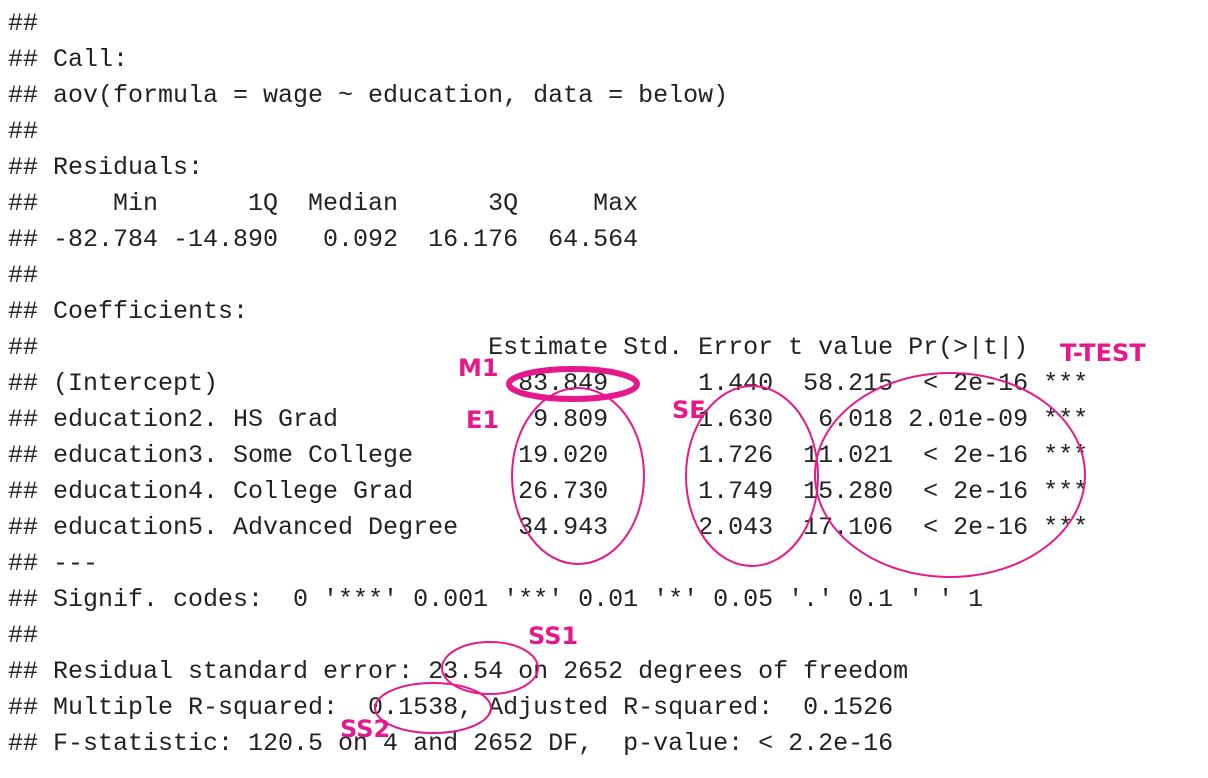  I want to click on console-line: ## Min 1Q Median 3Q Max, so click(323, 203).